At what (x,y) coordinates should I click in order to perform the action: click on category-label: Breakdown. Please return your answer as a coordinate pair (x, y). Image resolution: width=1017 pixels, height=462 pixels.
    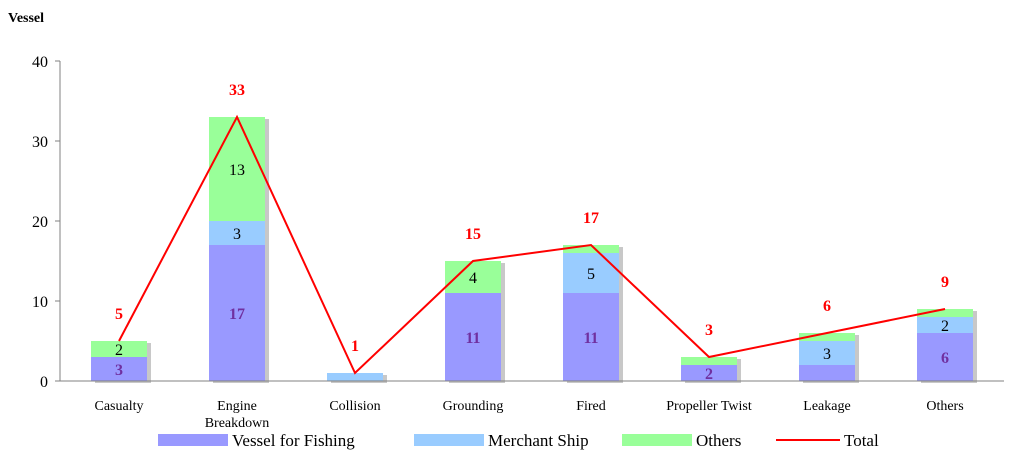
    Looking at the image, I should click on (237, 423).